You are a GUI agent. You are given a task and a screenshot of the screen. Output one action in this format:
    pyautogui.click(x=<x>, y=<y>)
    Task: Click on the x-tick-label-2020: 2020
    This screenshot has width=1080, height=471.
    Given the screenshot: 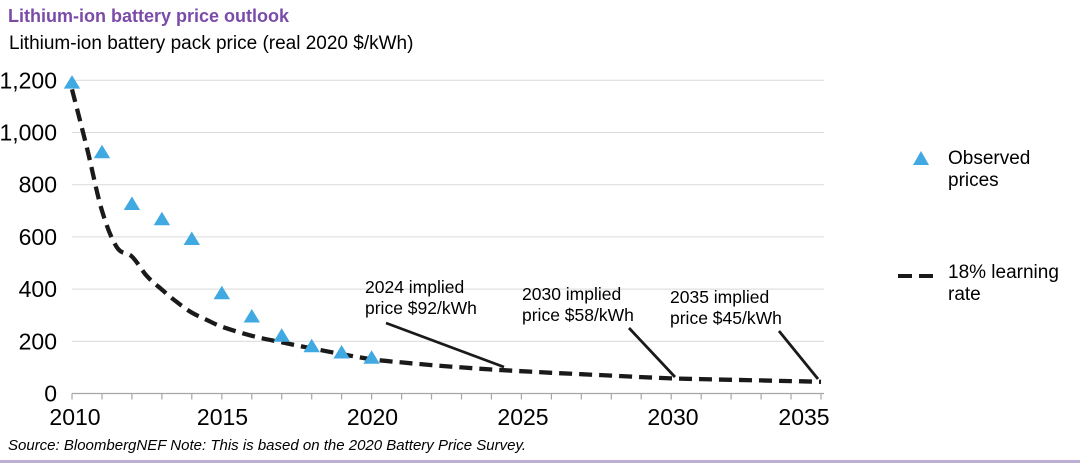 What is the action you would take?
    pyautogui.click(x=372, y=417)
    